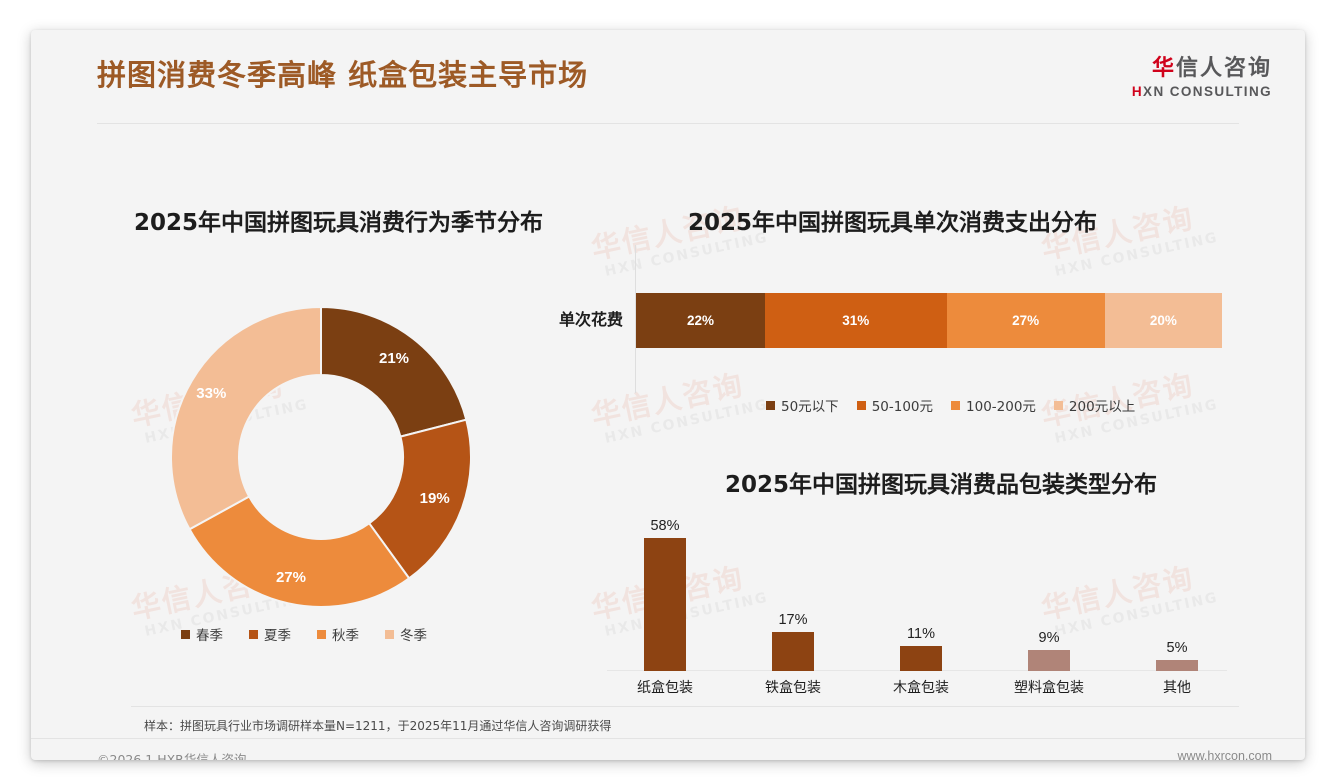 The height and width of the screenshot is (780, 1340). I want to click on website-link: www.hxrcon.com, so click(1224, 754).